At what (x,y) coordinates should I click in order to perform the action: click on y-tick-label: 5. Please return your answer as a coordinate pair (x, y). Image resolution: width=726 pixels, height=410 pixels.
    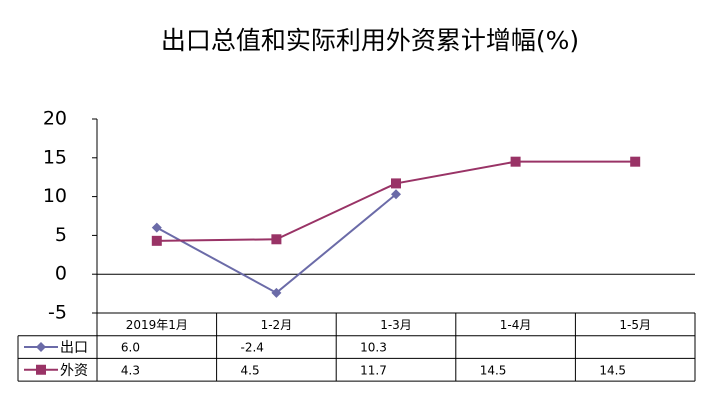
    Looking at the image, I should click on (61, 235).